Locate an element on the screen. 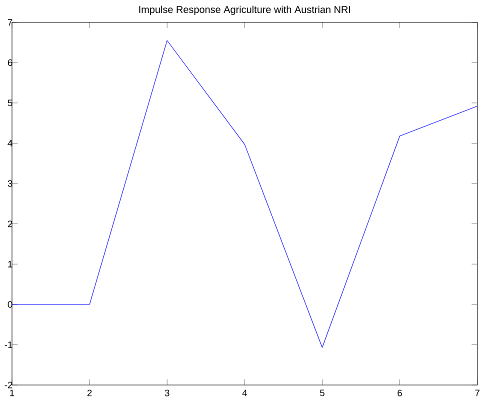 This screenshot has height=409, width=483. x-tick-label: 3 is located at coordinates (167, 393).